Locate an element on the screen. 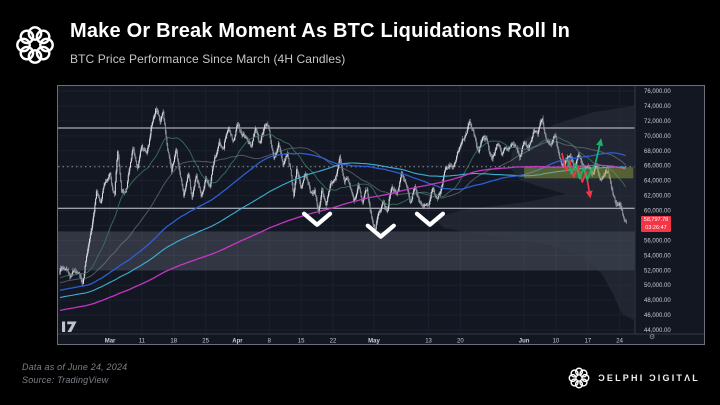  svg-text: 44,000.00 is located at coordinates (657, 331).